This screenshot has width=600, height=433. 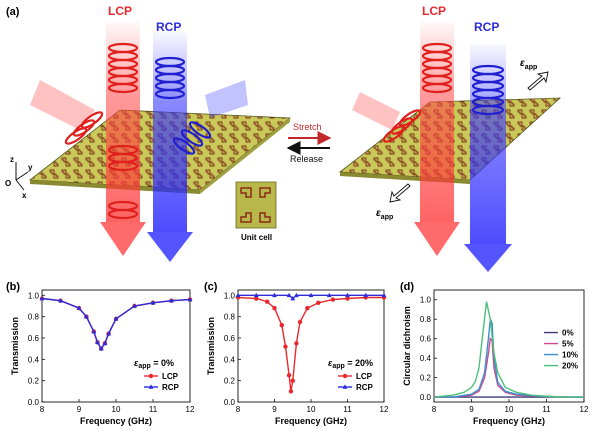 What do you see at coordinates (407, 346) in the screenshot?
I see `y-axis-label: Circular dichroism` at bounding box center [407, 346].